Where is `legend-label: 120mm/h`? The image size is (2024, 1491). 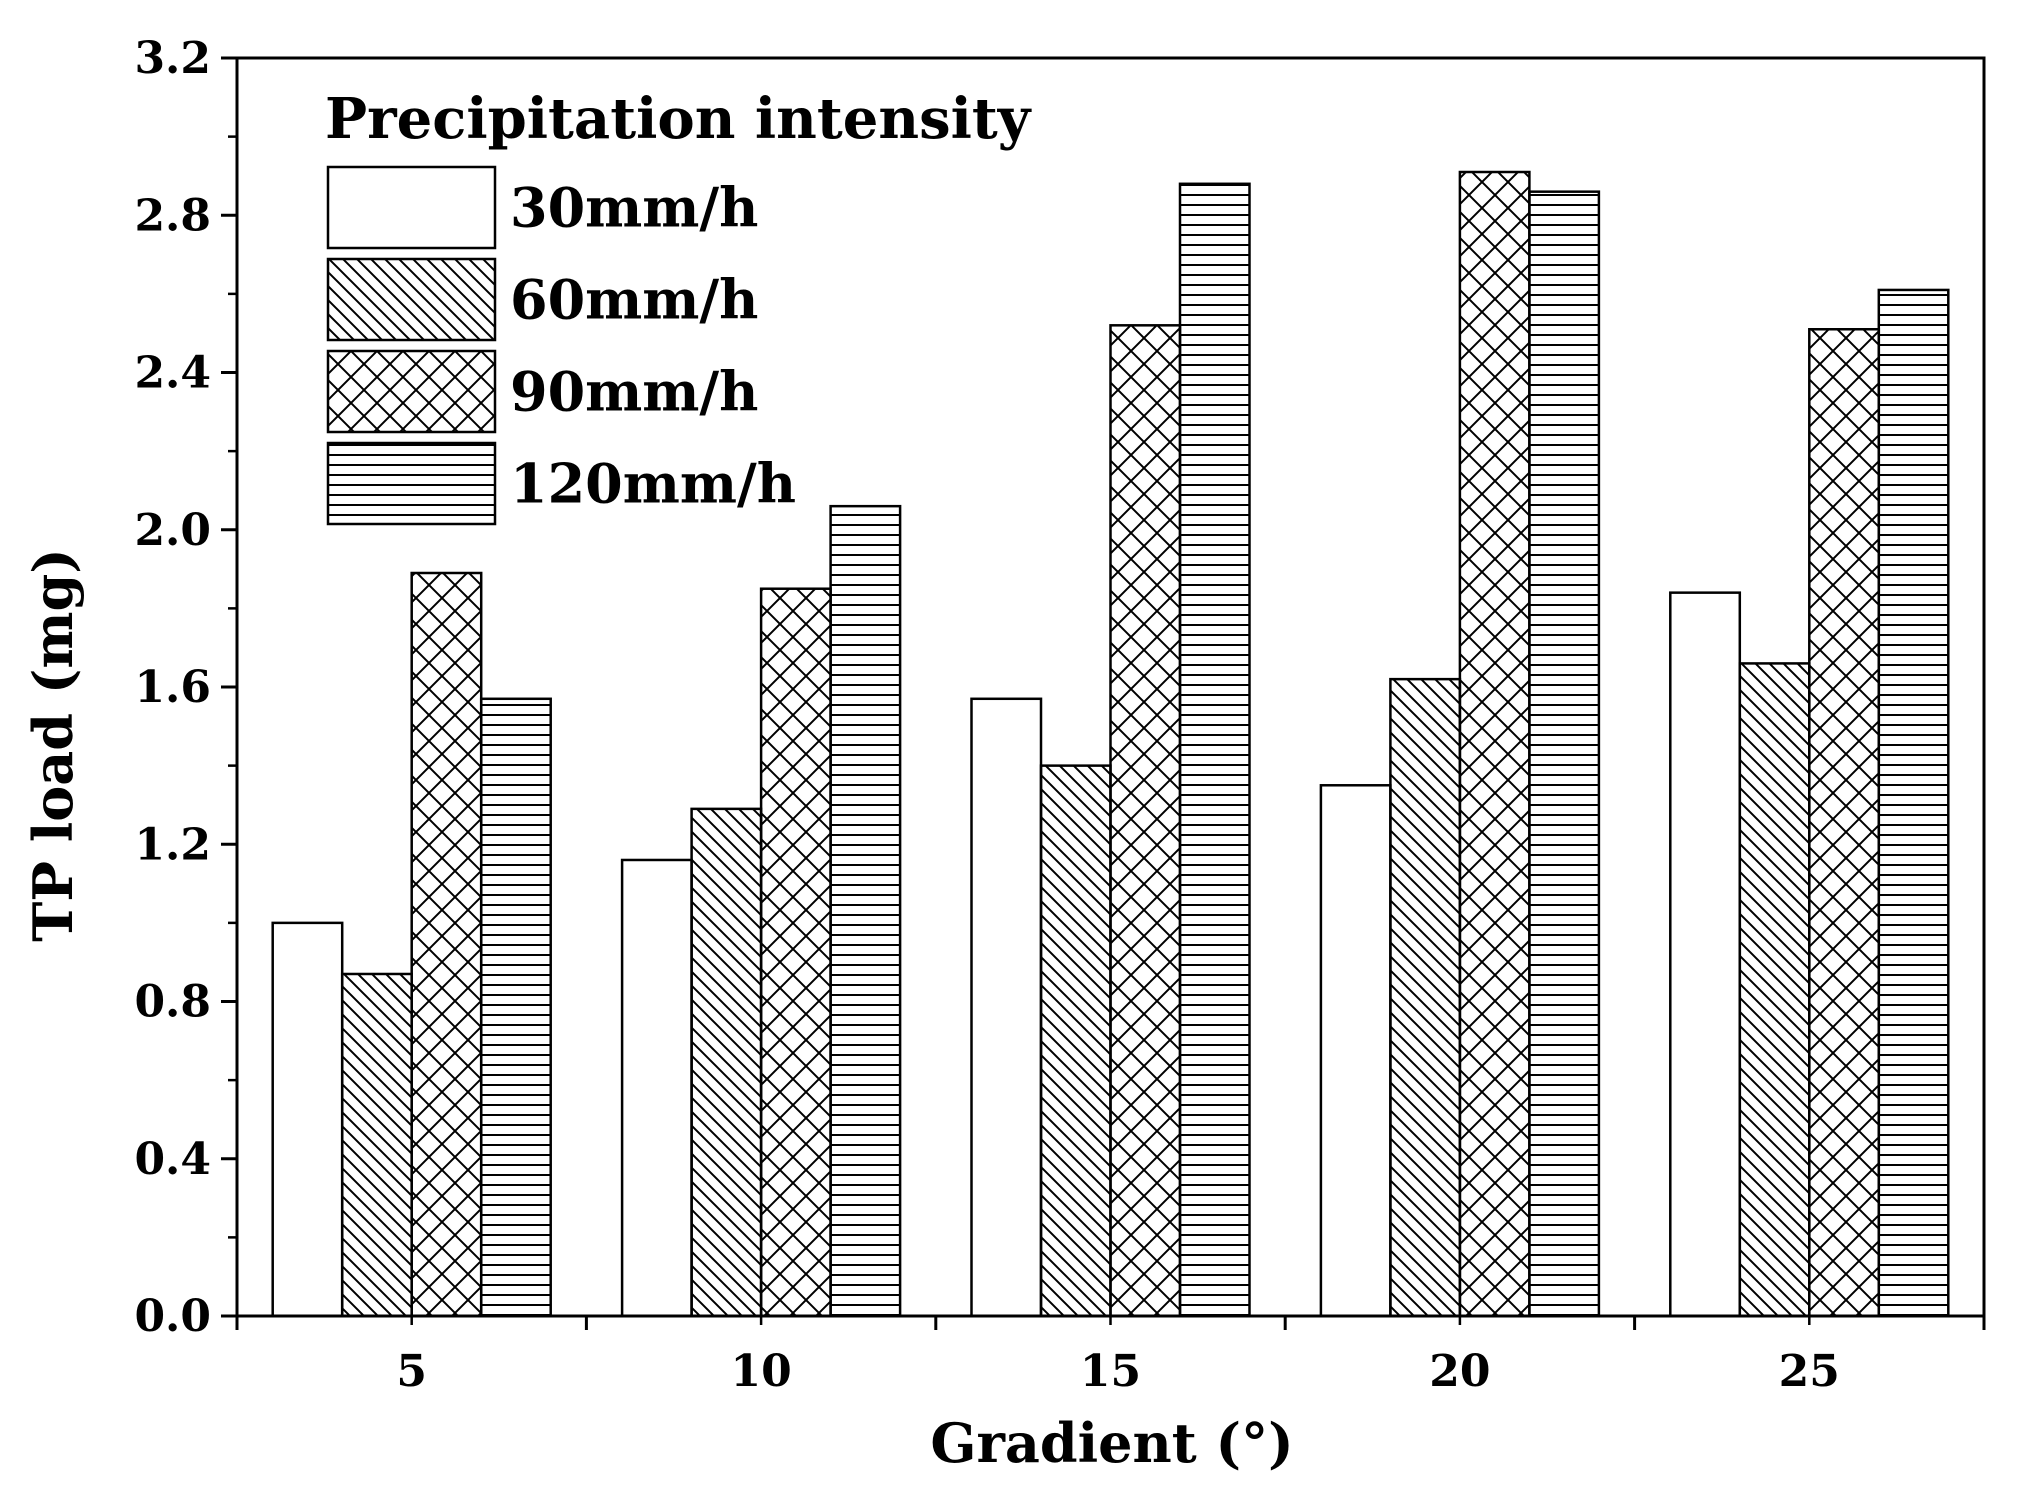 legend-label: 120mm/h is located at coordinates (653, 484).